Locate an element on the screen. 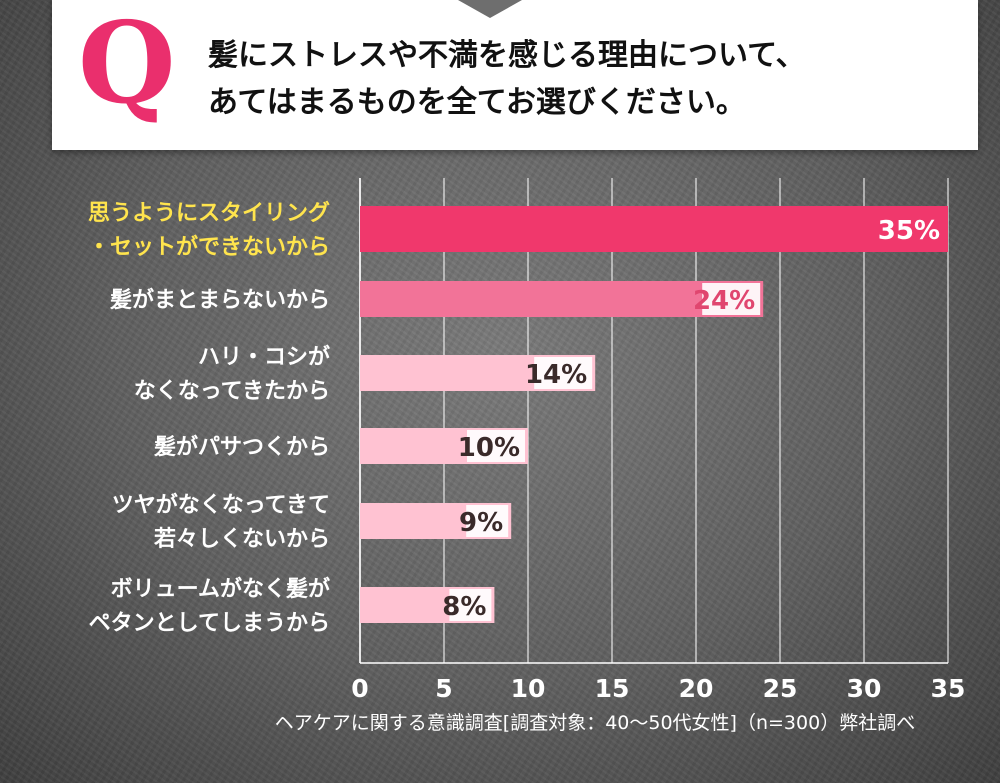  category-label: ボリュームがなく髪が is located at coordinates (220, 589).